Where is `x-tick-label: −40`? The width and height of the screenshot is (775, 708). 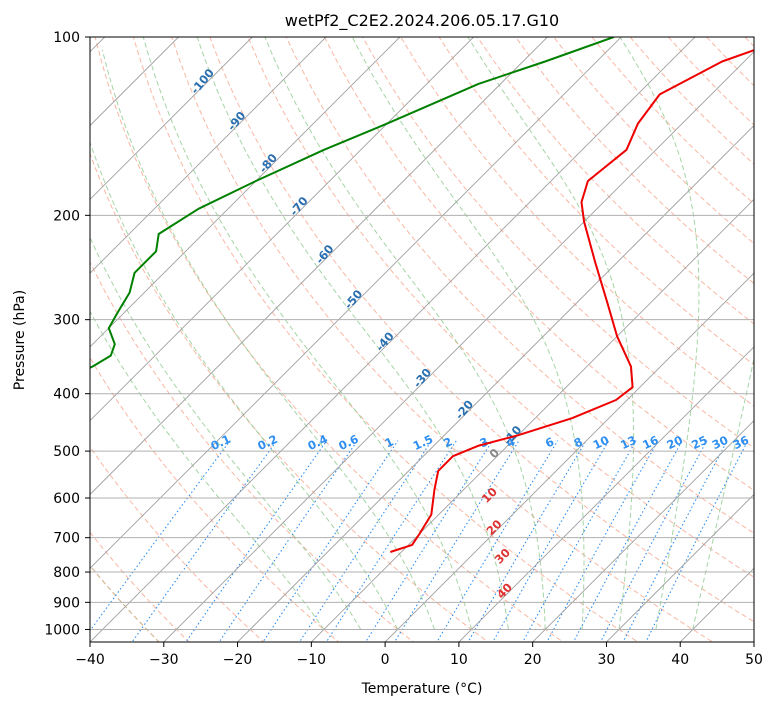
x-tick-label: −40 is located at coordinates (90, 660).